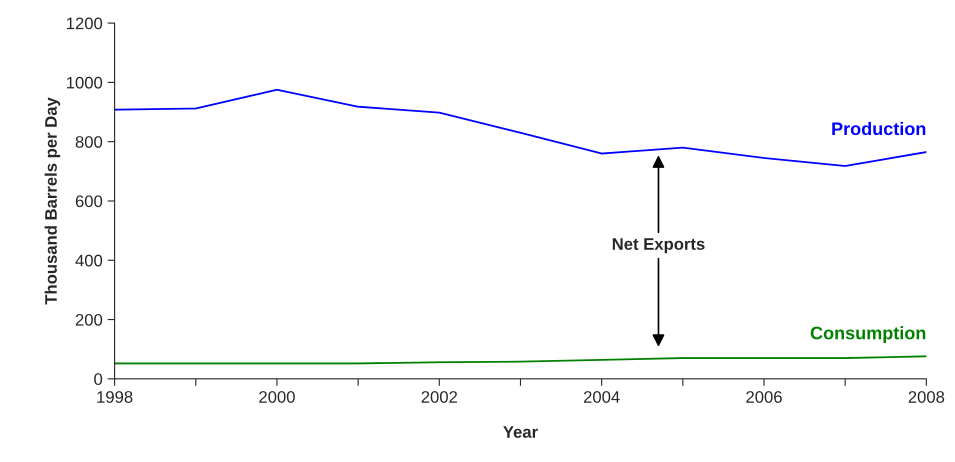  I want to click on series-label: Production, so click(879, 129).